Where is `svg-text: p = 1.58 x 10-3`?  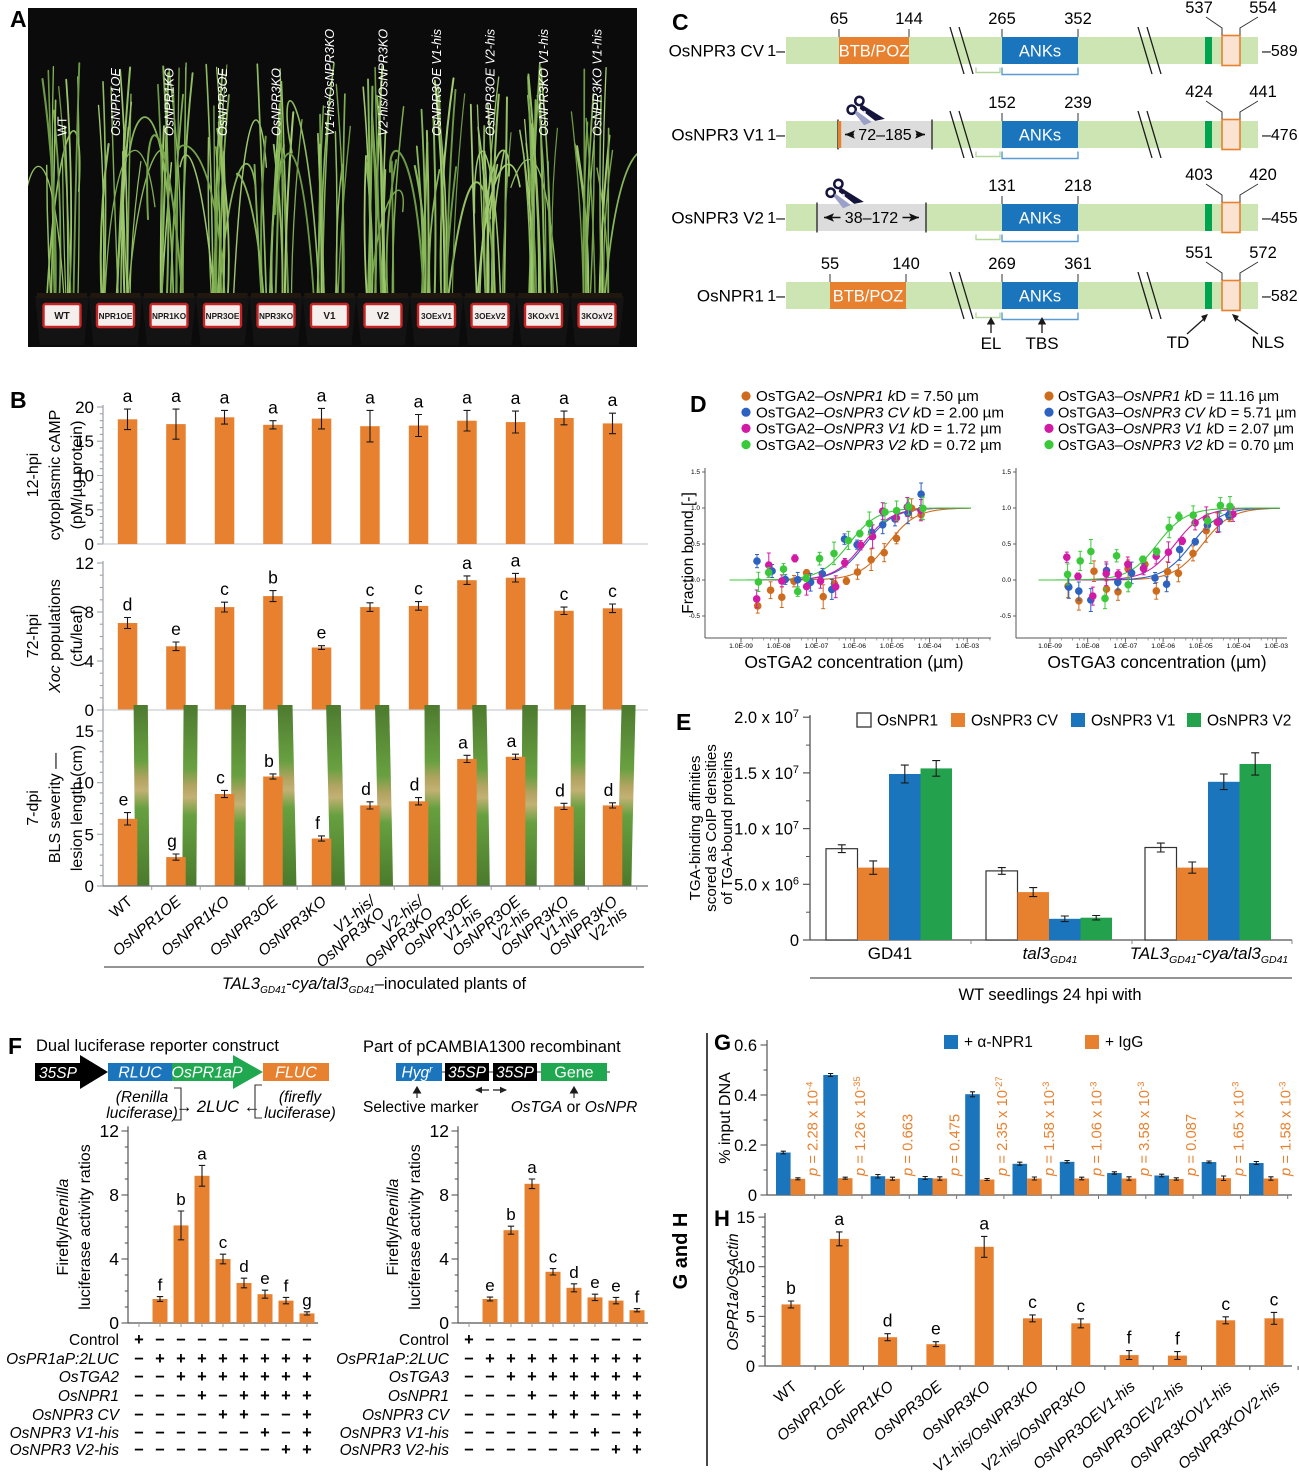 svg-text: p = 1.58 x 10-3 is located at coordinates (1049, 1129).